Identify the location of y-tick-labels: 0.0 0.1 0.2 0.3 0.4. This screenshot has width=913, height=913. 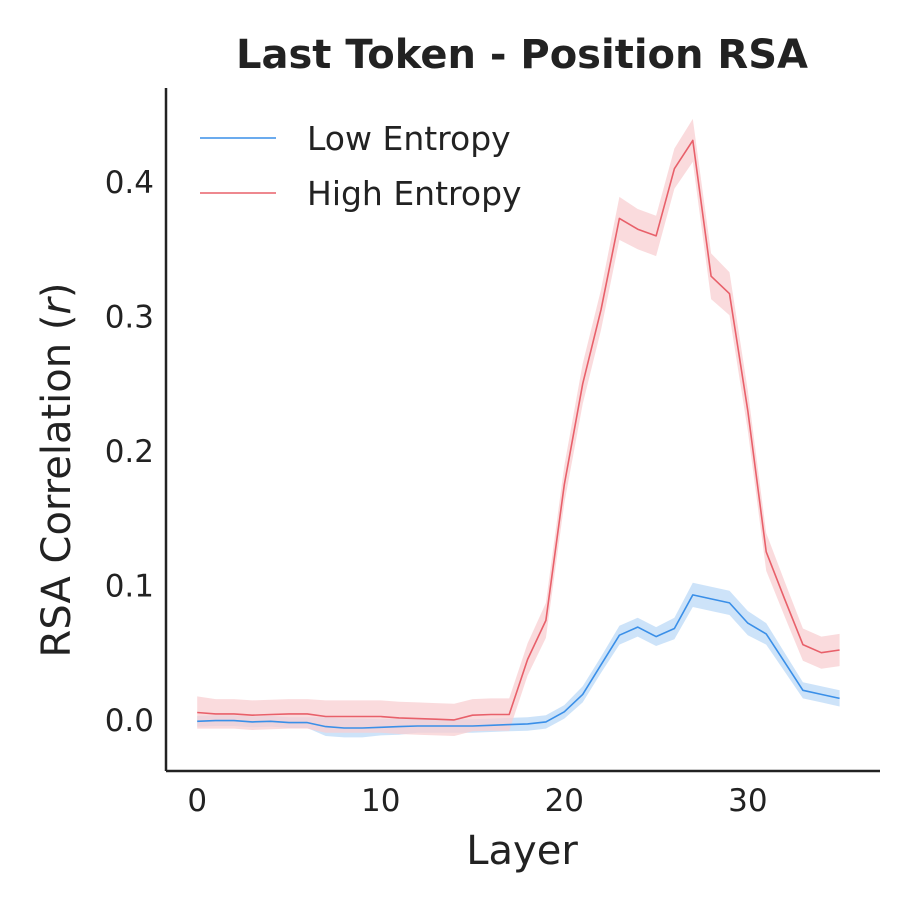
(129, 452).